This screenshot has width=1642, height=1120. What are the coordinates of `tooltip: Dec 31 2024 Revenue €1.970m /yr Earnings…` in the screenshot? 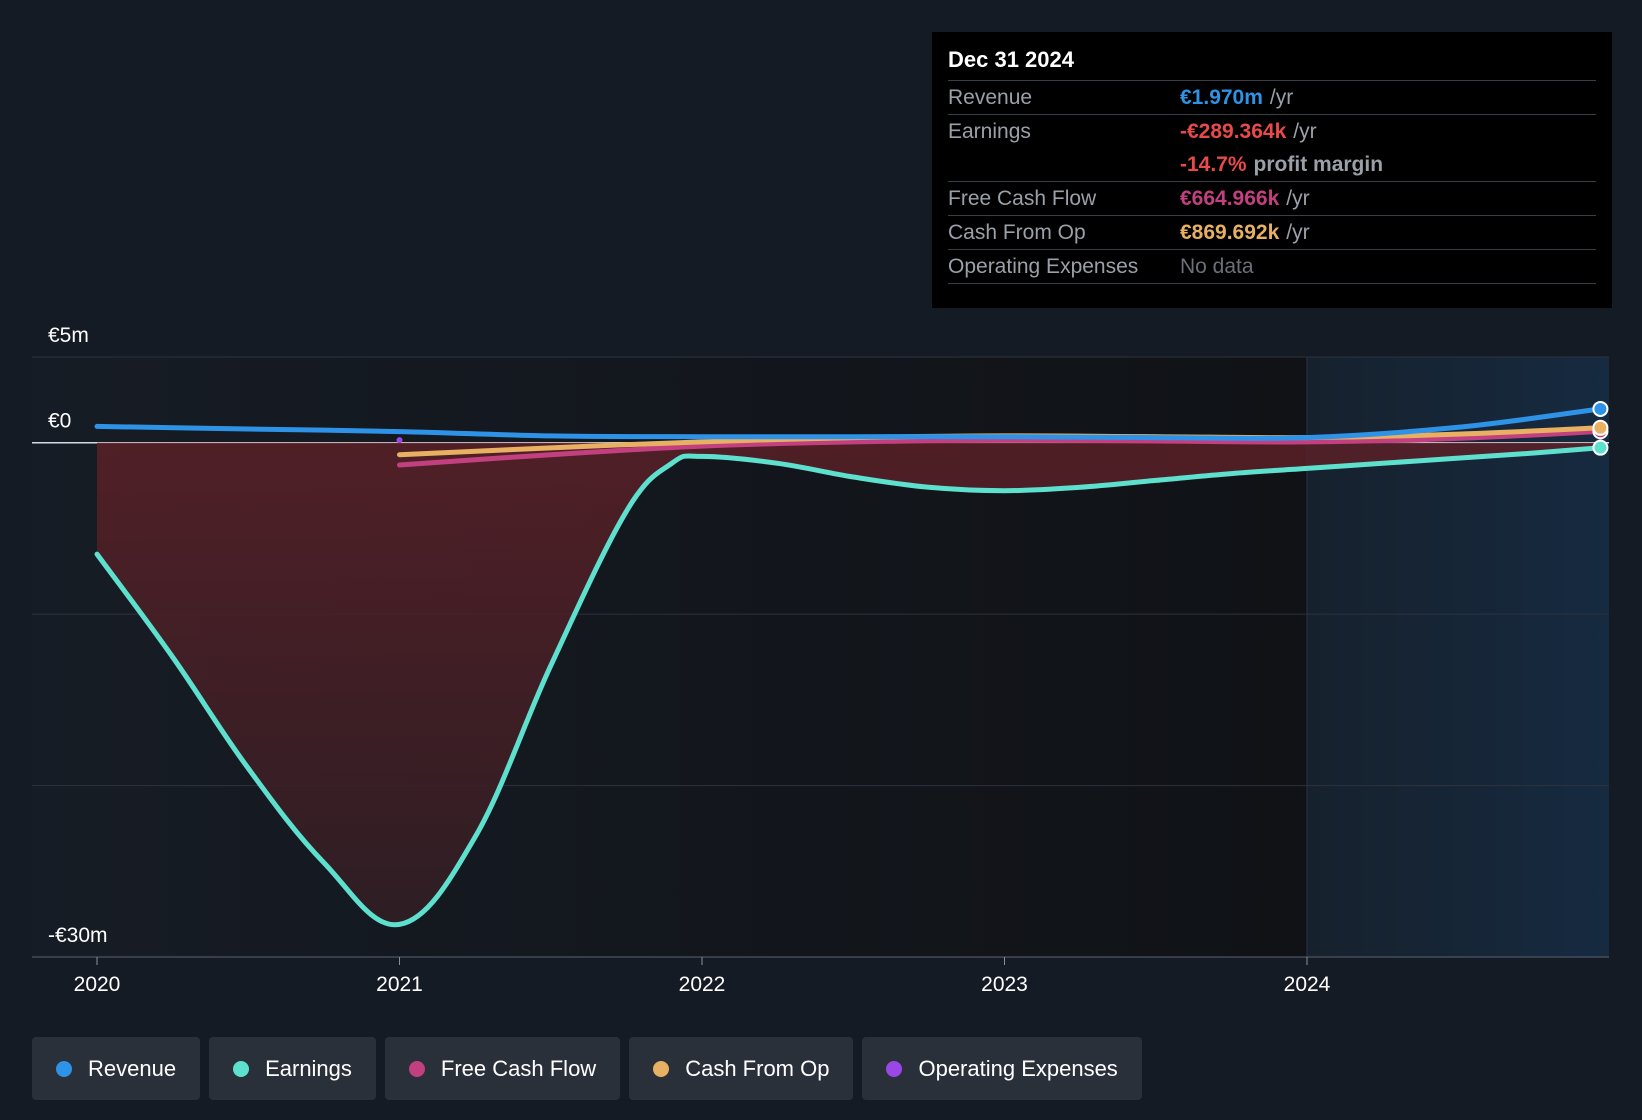 It's located at (1272, 170).